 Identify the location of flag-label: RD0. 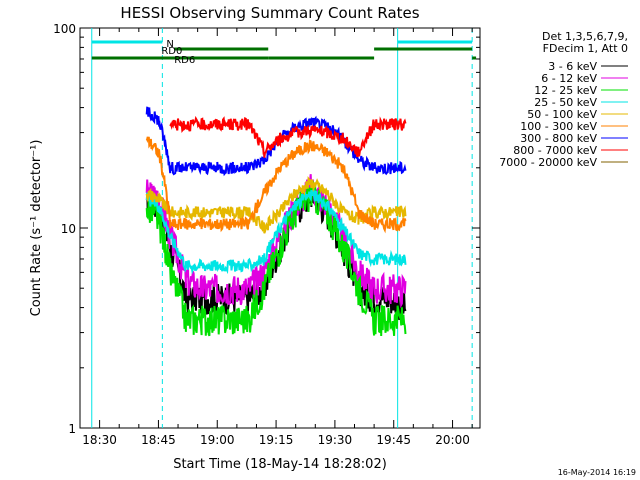
(171, 51).